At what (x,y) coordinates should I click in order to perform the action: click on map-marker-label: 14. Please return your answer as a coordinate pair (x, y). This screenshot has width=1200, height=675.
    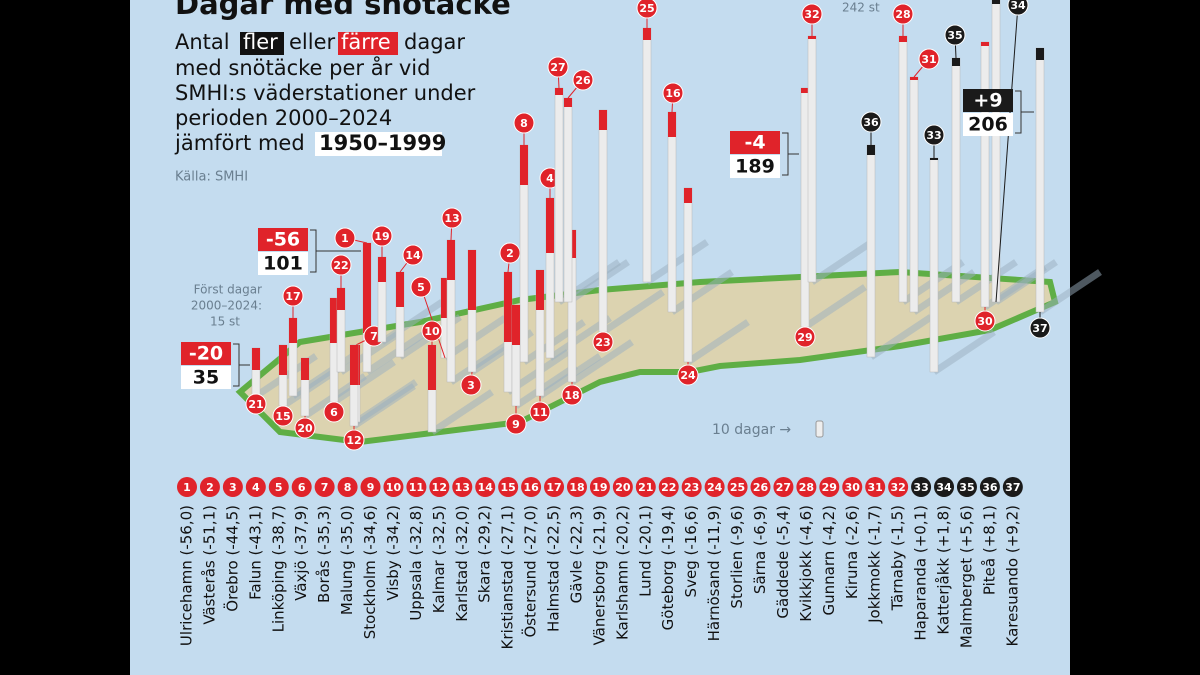
    Looking at the image, I should click on (413, 255).